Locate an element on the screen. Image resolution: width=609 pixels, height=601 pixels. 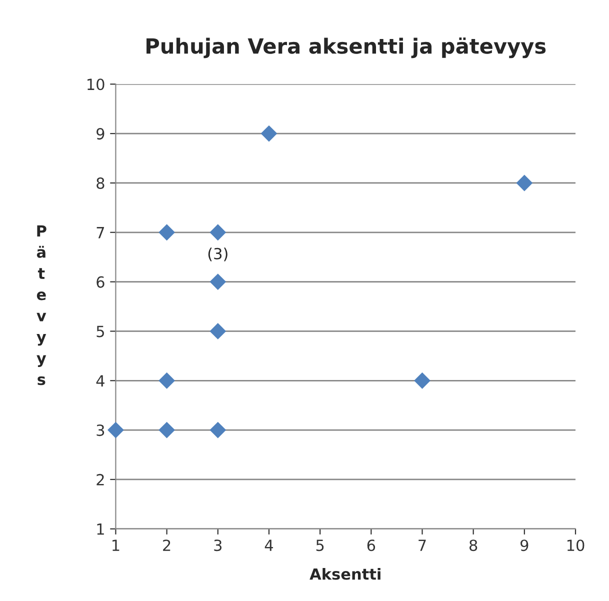
y-tick-label: 4 is located at coordinates (100, 380).